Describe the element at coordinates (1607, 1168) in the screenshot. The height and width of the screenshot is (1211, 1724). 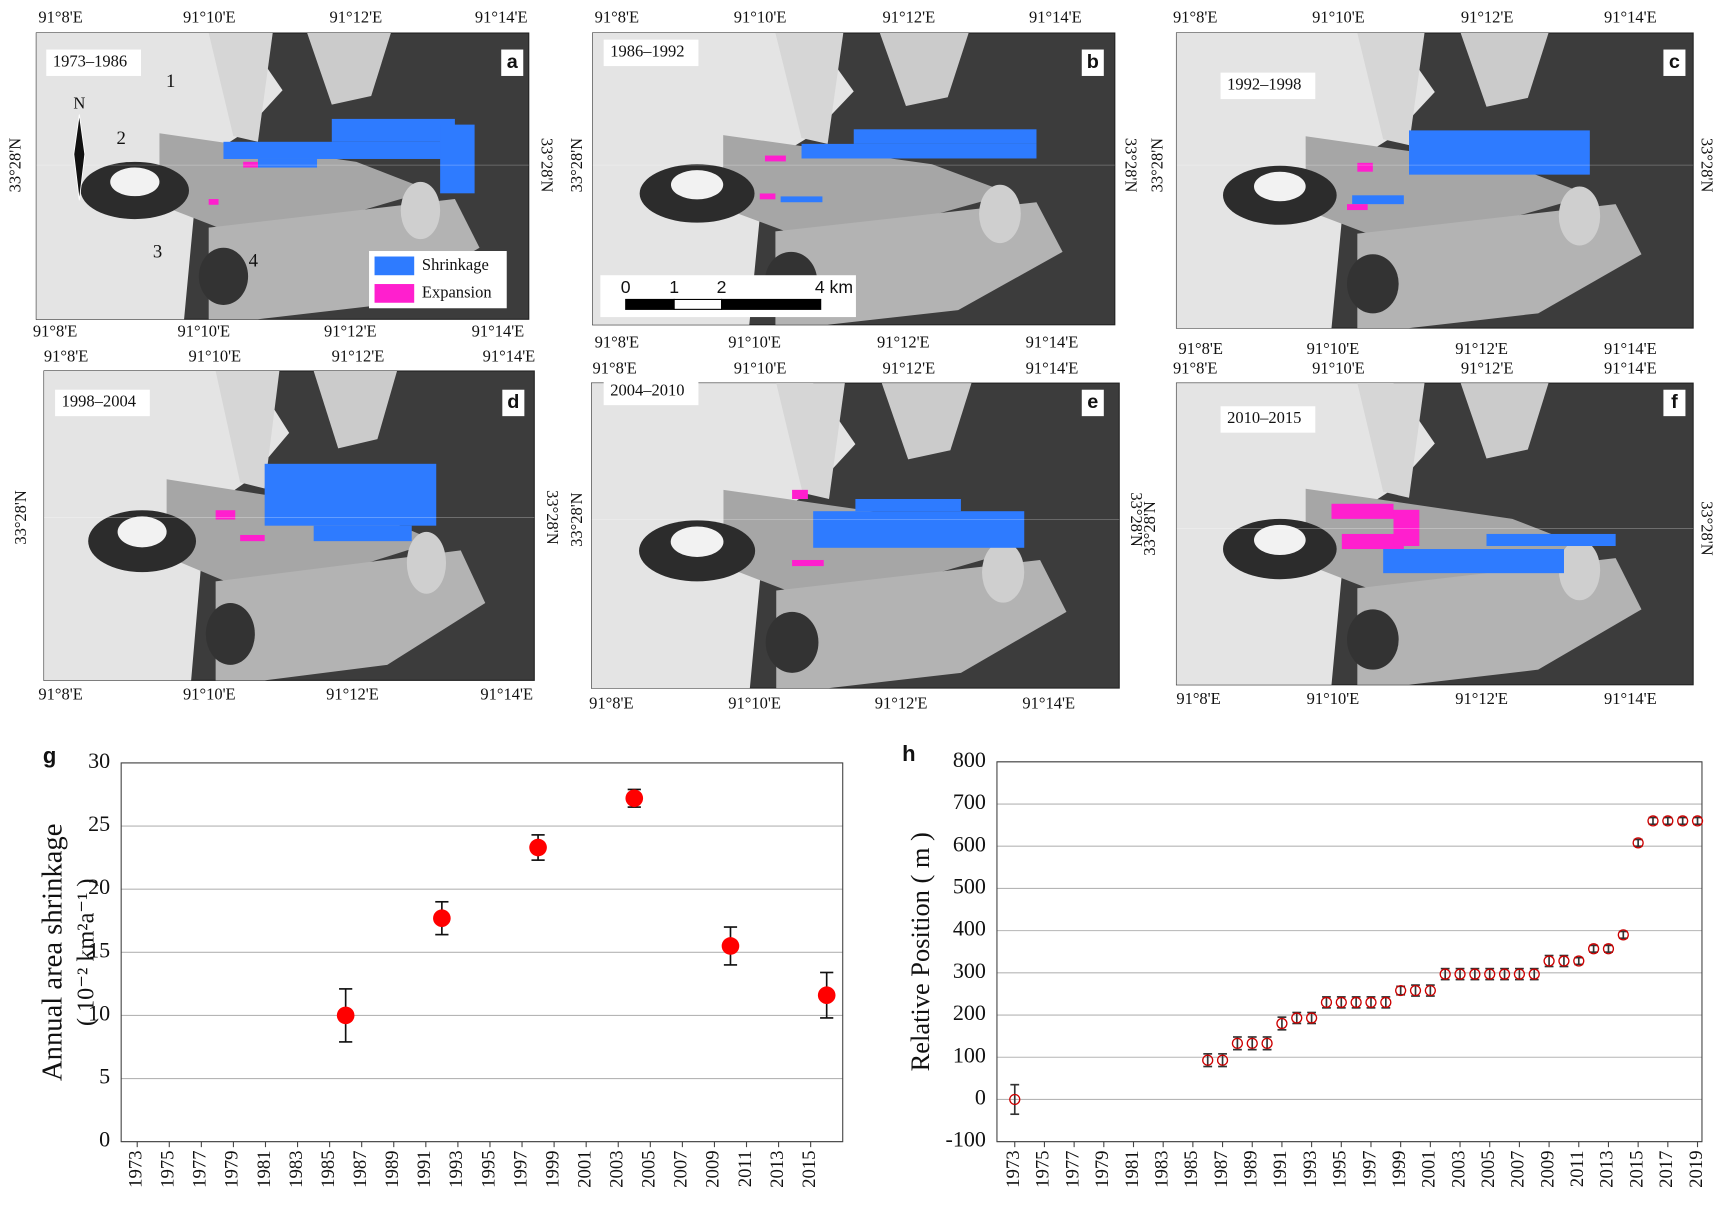
I see `x-tick-label: 2013` at that location.